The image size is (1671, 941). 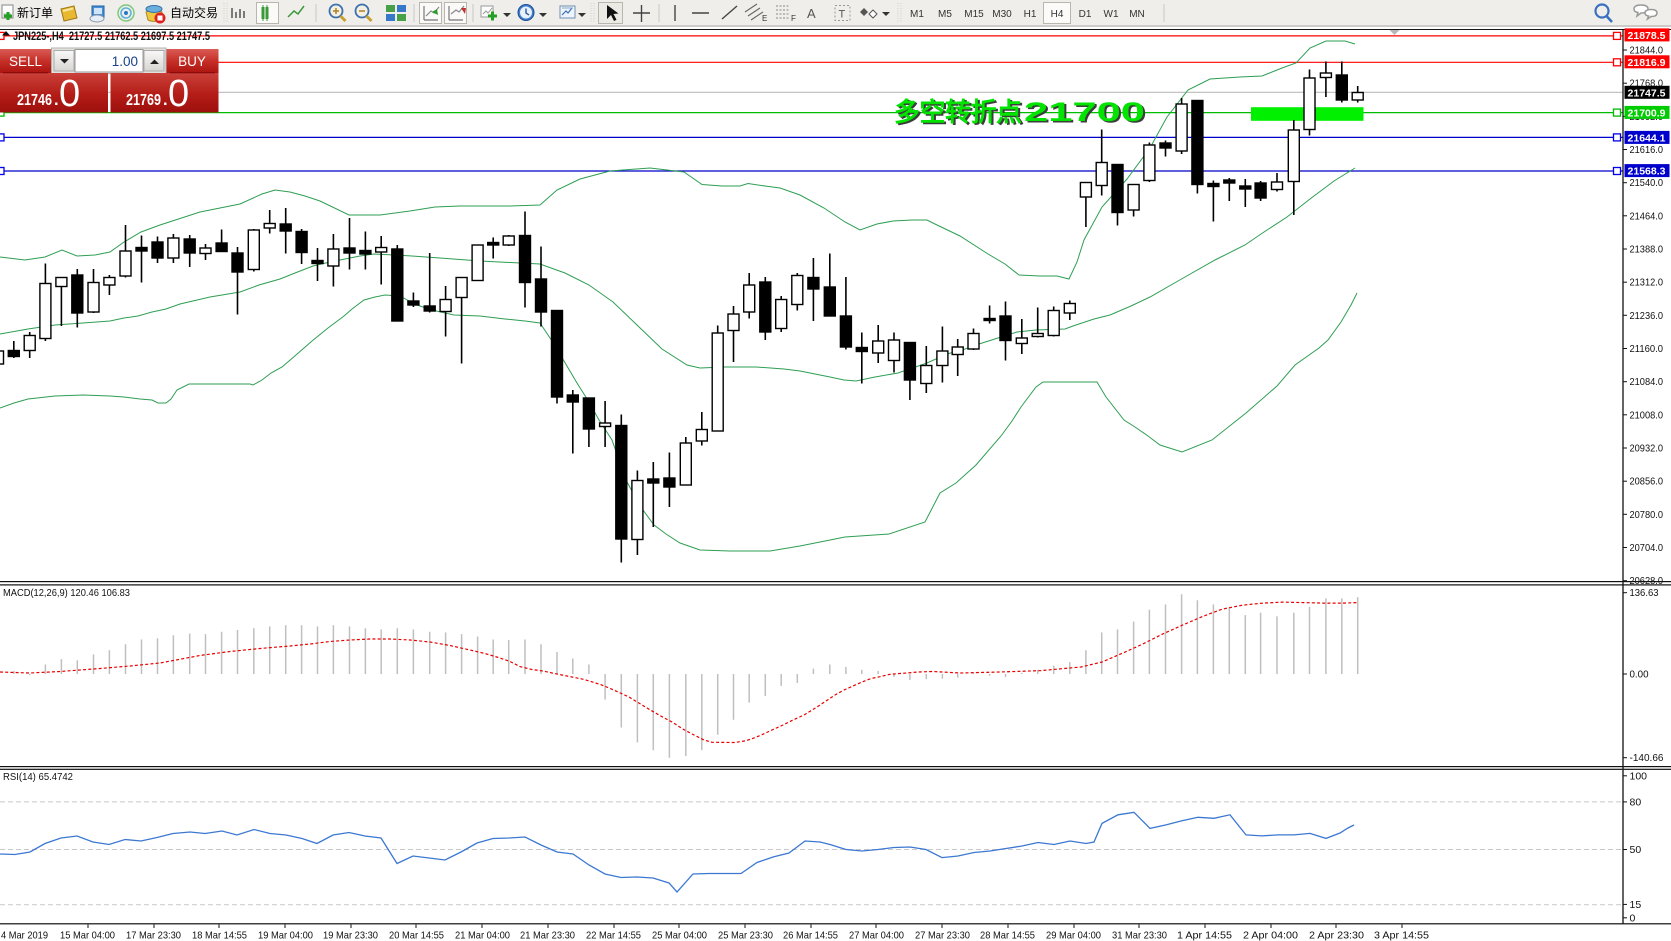 What do you see at coordinates (1137, 14) in the screenshot?
I see `svg-text: MN` at bounding box center [1137, 14].